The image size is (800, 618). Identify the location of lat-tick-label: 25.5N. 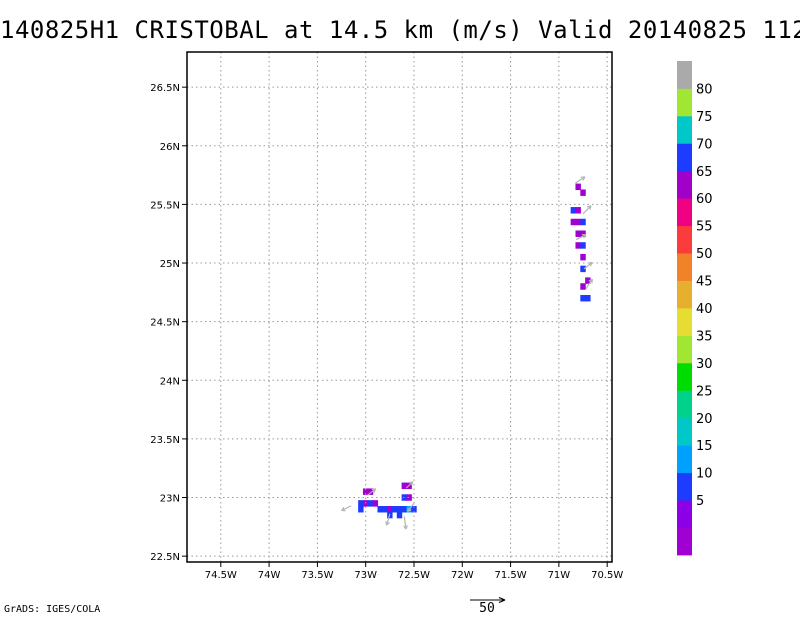
(165, 205).